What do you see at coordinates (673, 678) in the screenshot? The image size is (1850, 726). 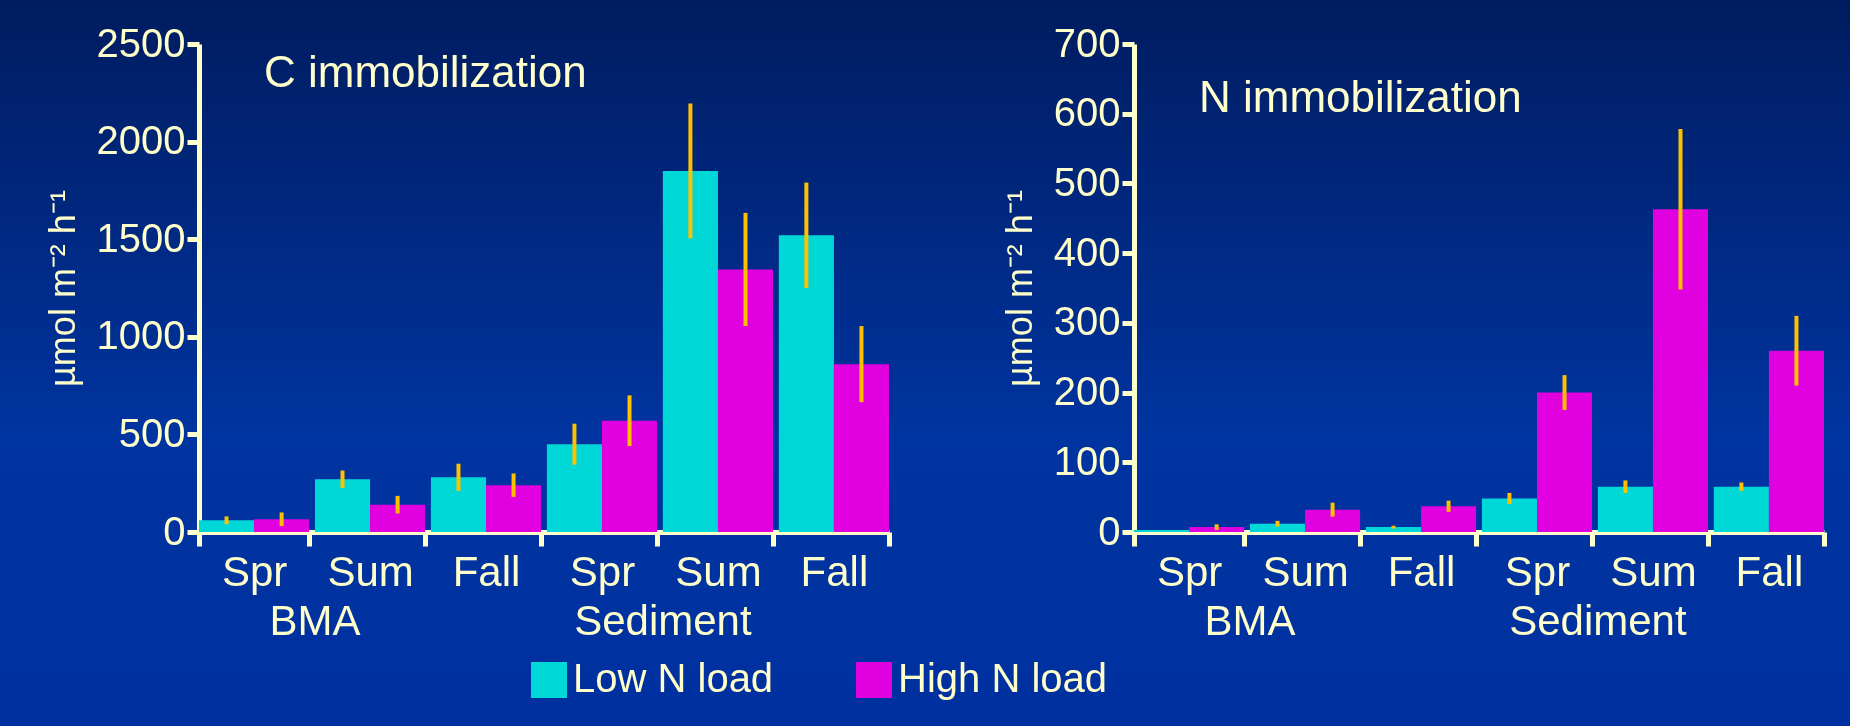 I see `legend-label: Low N load` at bounding box center [673, 678].